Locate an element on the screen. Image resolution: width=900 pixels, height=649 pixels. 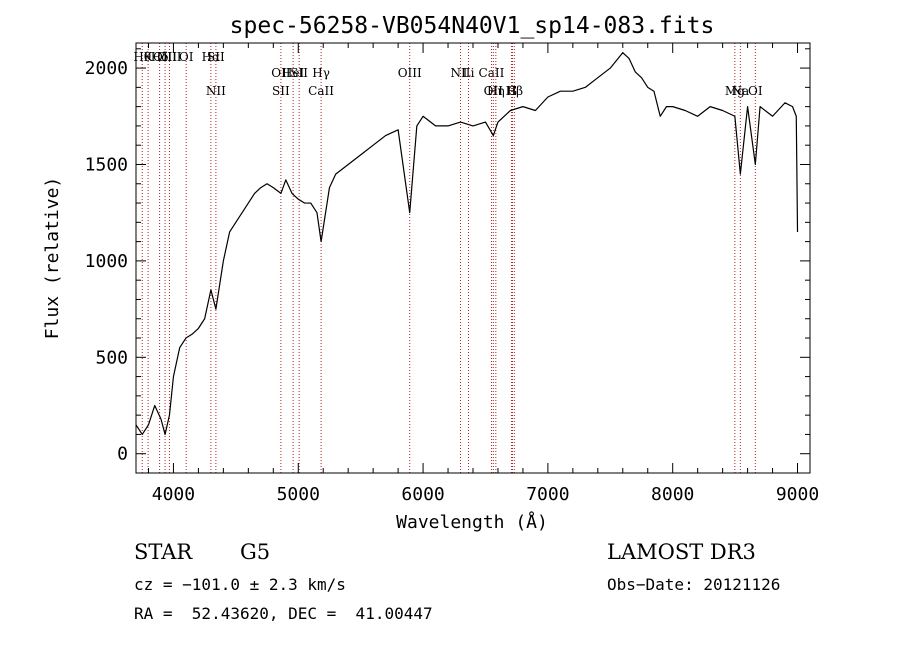
line-marker-label: Hβ is located at coordinates (514, 91).